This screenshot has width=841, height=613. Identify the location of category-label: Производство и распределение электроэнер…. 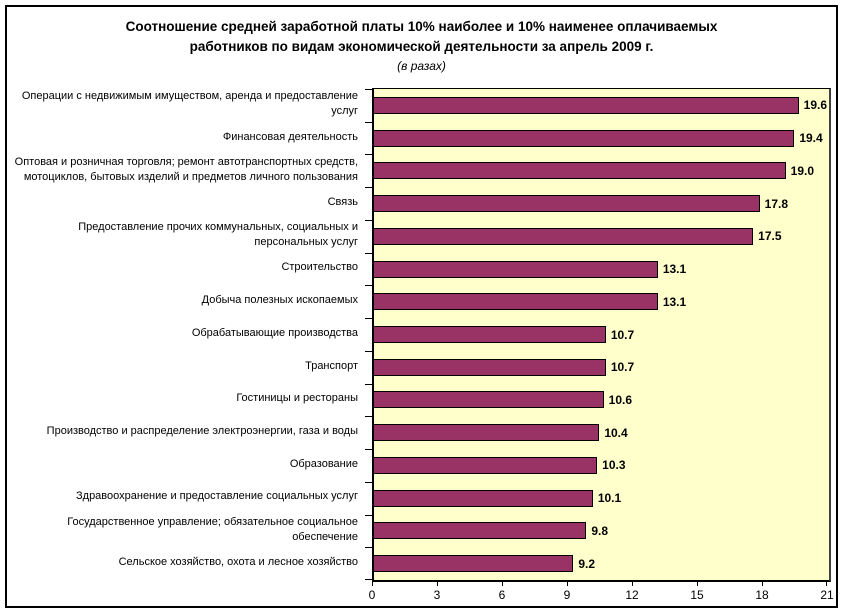
(202, 431).